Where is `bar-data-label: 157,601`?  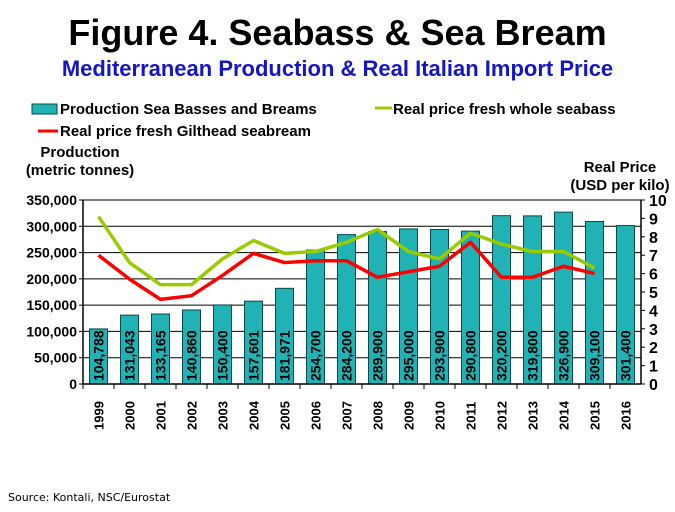
bar-data-label: 157,601 is located at coordinates (254, 355).